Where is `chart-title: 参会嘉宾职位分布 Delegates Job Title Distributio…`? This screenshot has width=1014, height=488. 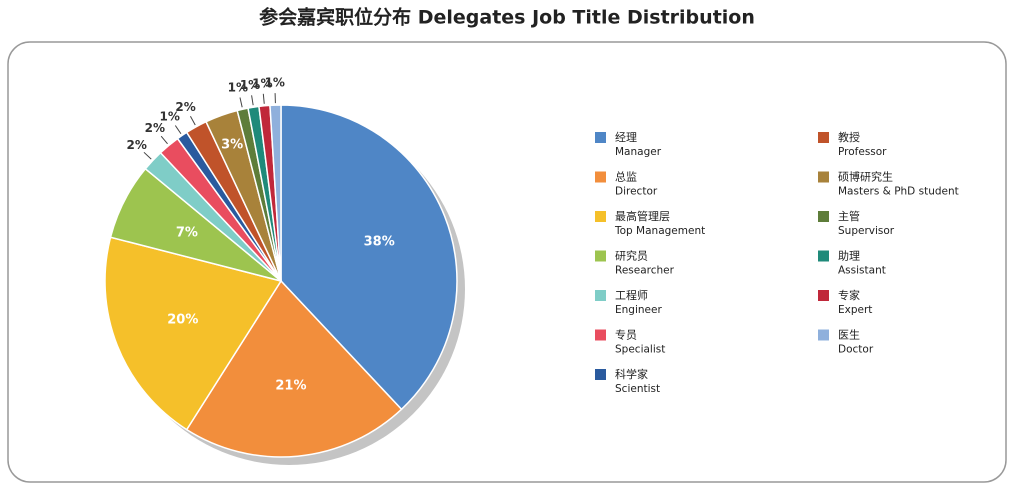 chart-title: 参会嘉宾职位分布 Delegates Job Title Distributio… is located at coordinates (507, 17).